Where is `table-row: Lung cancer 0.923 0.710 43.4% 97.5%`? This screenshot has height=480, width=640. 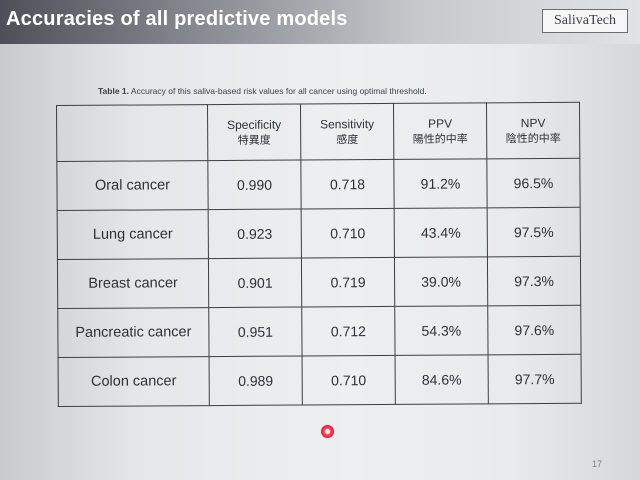 table-row: Lung cancer 0.923 0.710 43.4% 97.5% is located at coordinates (319, 233).